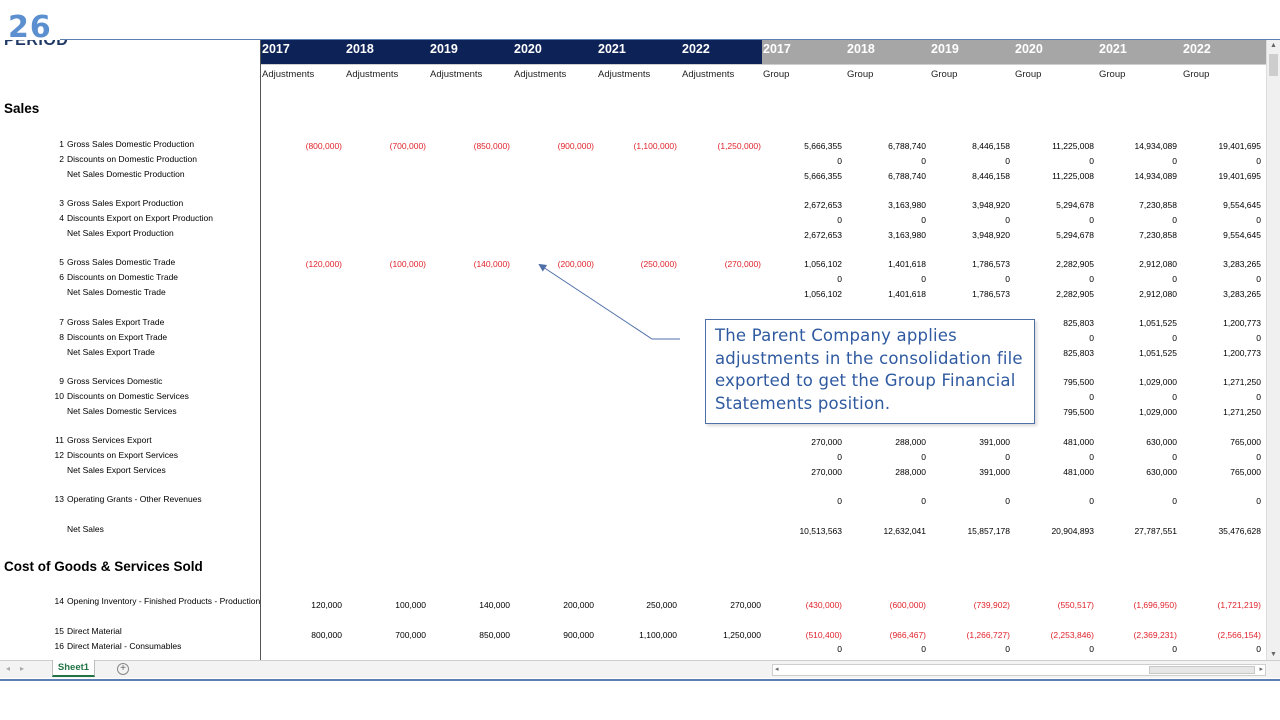 The image size is (1280, 720). I want to click on group-cell: 27,787,551, so click(1155, 531).